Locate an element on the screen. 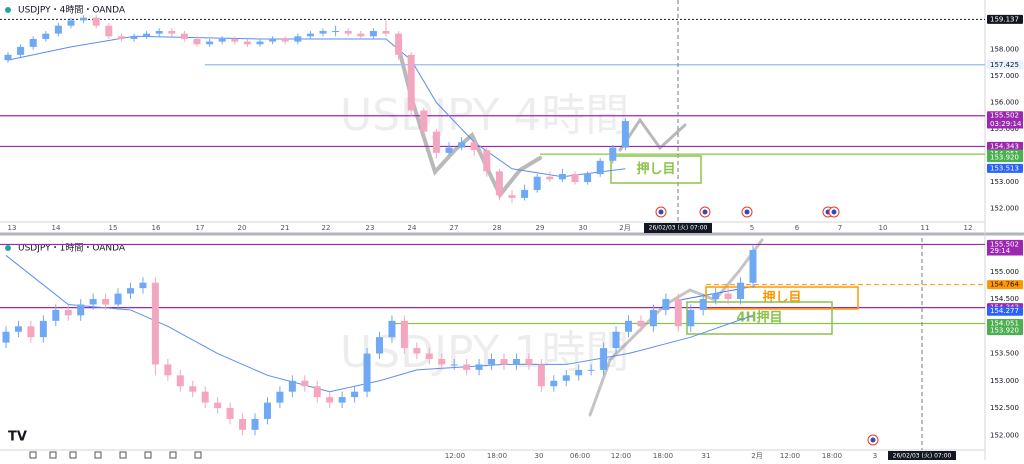 The width and height of the screenshot is (1024, 464). x-axis-label: 12:00 is located at coordinates (621, 456).